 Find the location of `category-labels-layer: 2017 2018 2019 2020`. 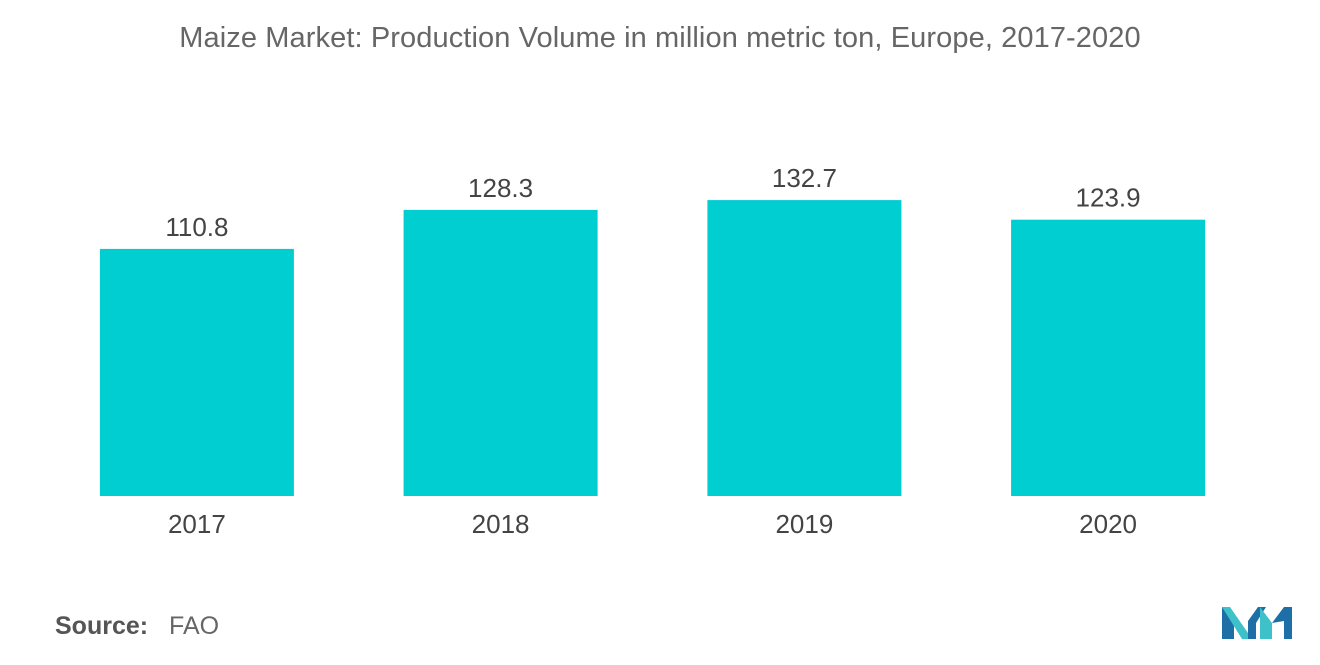

category-labels-layer: 2017 2018 2019 2020 is located at coordinates (652, 524).